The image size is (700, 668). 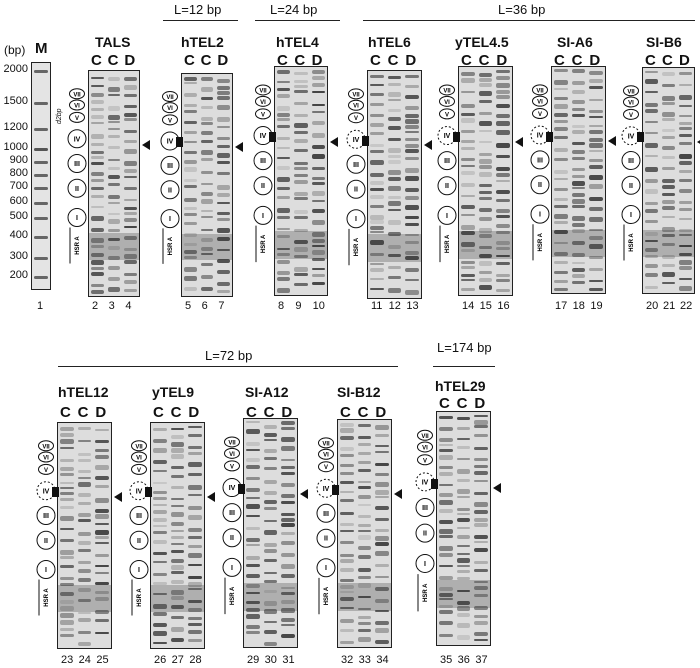 What do you see at coordinates (15, 101) in the screenshot?
I see `marker-size: 1500` at bounding box center [15, 101].